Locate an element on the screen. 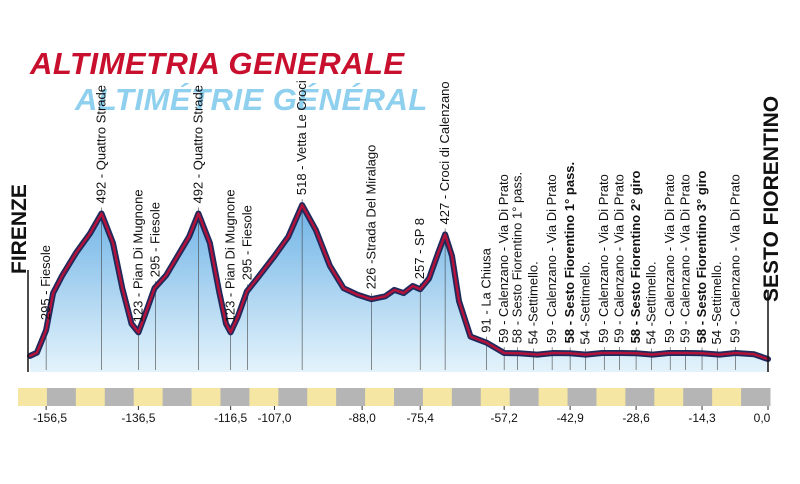 This screenshot has height=484, width=800. waypoint-label: 58 - Sesto Fiorentino 3° giro is located at coordinates (701, 256).